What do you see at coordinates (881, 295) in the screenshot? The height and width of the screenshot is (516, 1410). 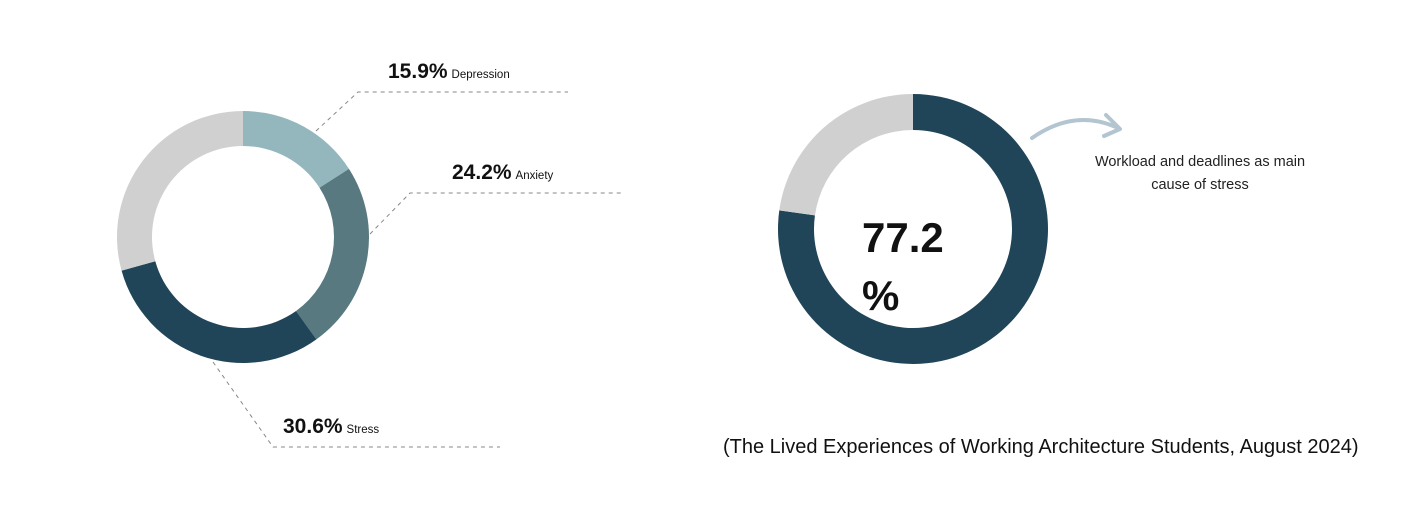 I see `center-unit: %` at bounding box center [881, 295].